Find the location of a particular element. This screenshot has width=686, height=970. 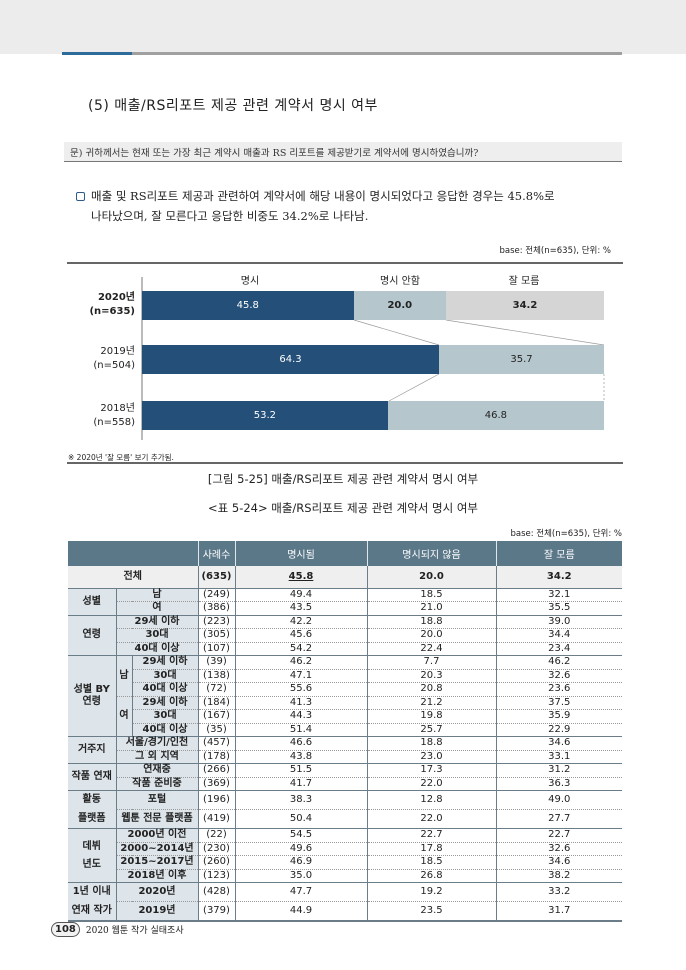

chart-bottom-rule is located at coordinates (345, 463).